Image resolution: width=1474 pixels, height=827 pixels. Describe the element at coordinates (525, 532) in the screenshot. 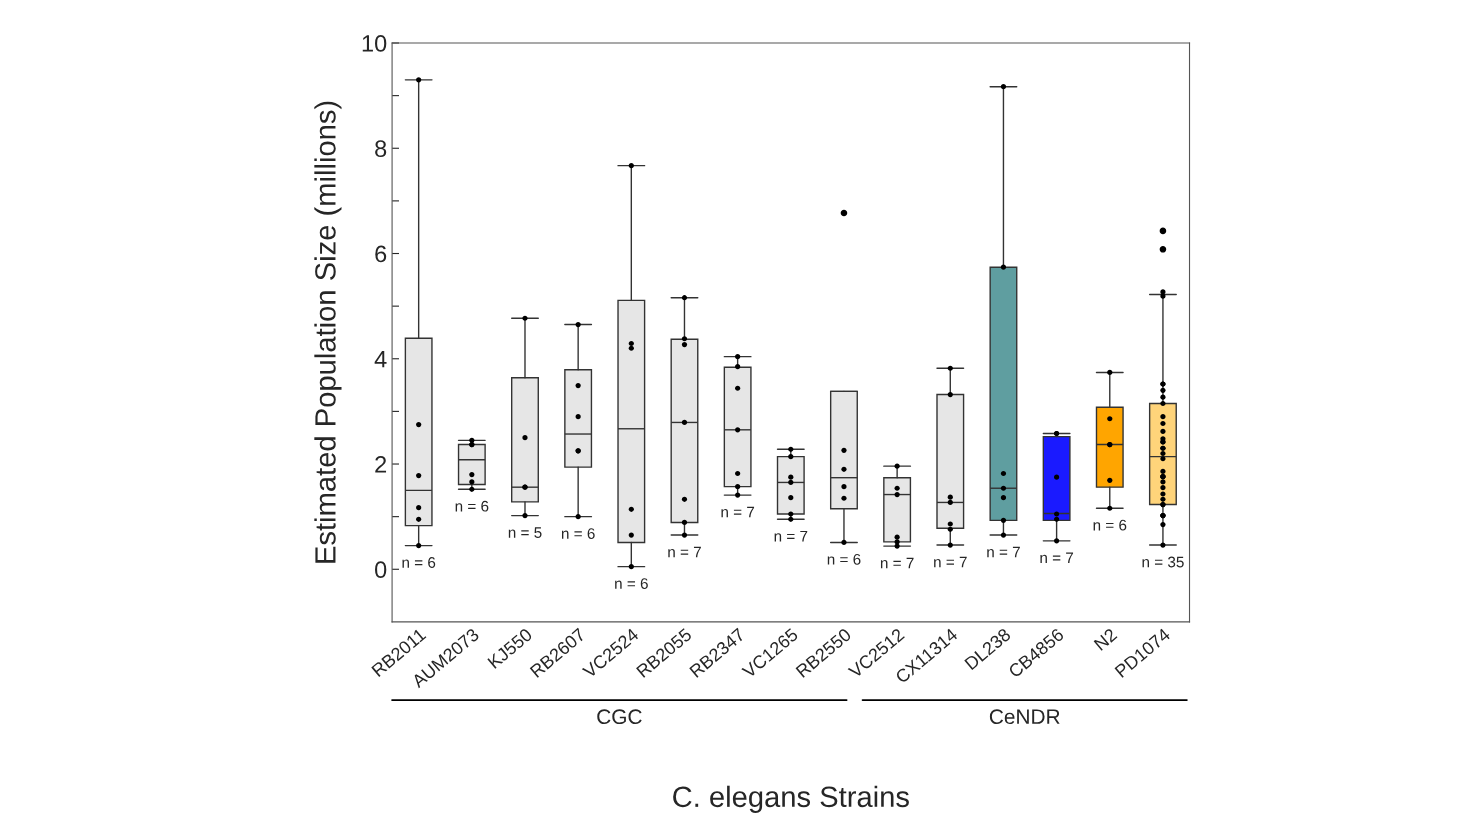

I see `annotation: n = 5` at that location.